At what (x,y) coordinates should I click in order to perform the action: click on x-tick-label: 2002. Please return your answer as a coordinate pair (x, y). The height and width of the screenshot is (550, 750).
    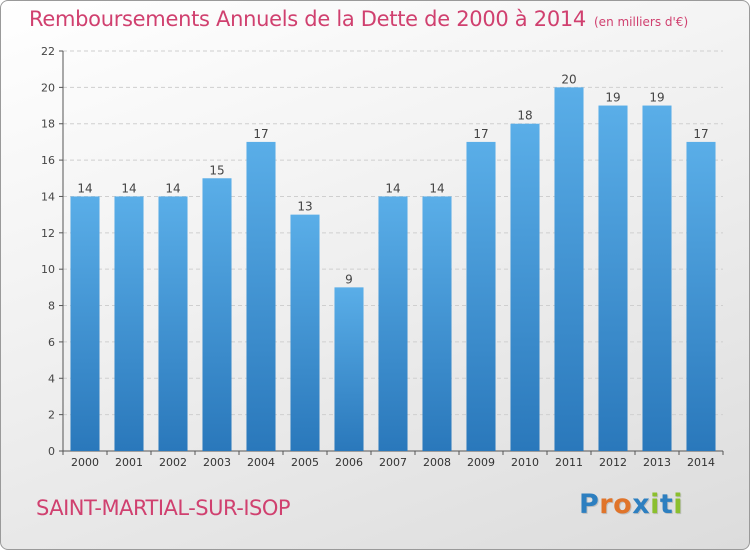
    Looking at the image, I should click on (173, 462).